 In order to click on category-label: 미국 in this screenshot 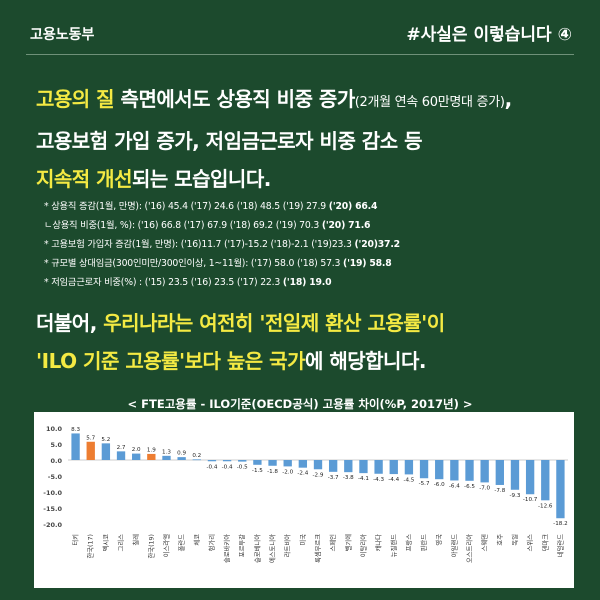, I will do `click(302, 540)`.